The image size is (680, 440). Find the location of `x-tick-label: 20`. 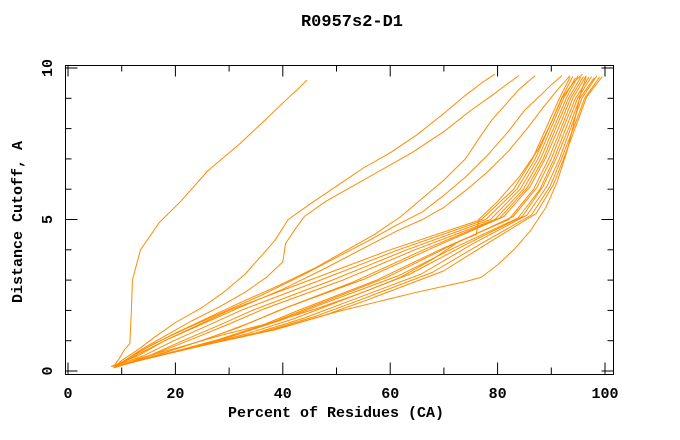

x-tick-label: 20 is located at coordinates (175, 394).